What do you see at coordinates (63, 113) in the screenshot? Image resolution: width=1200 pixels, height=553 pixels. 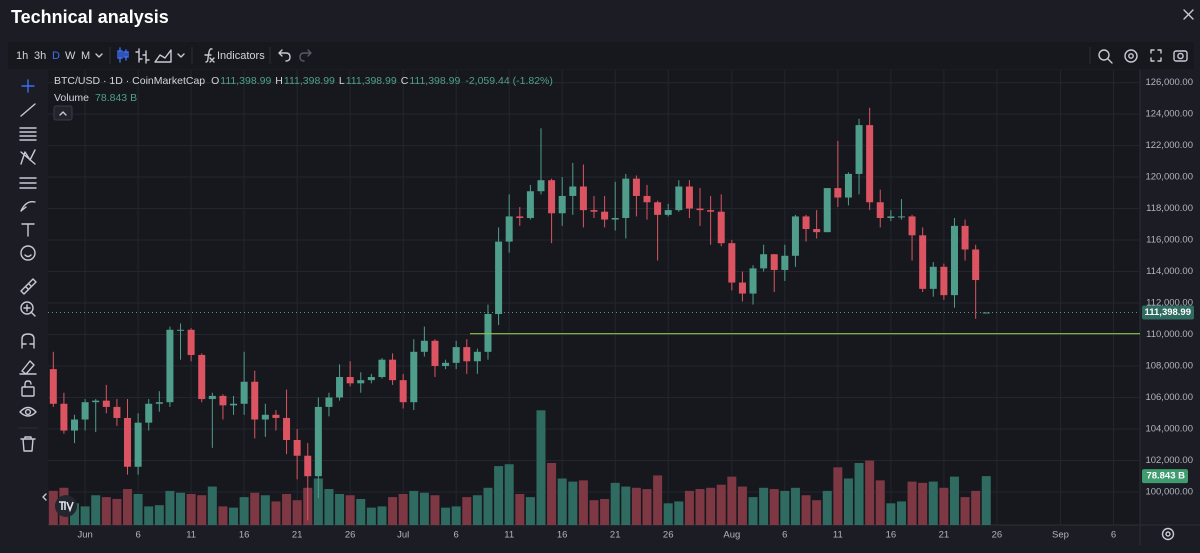 I see `collapse-legend-button` at bounding box center [63, 113].